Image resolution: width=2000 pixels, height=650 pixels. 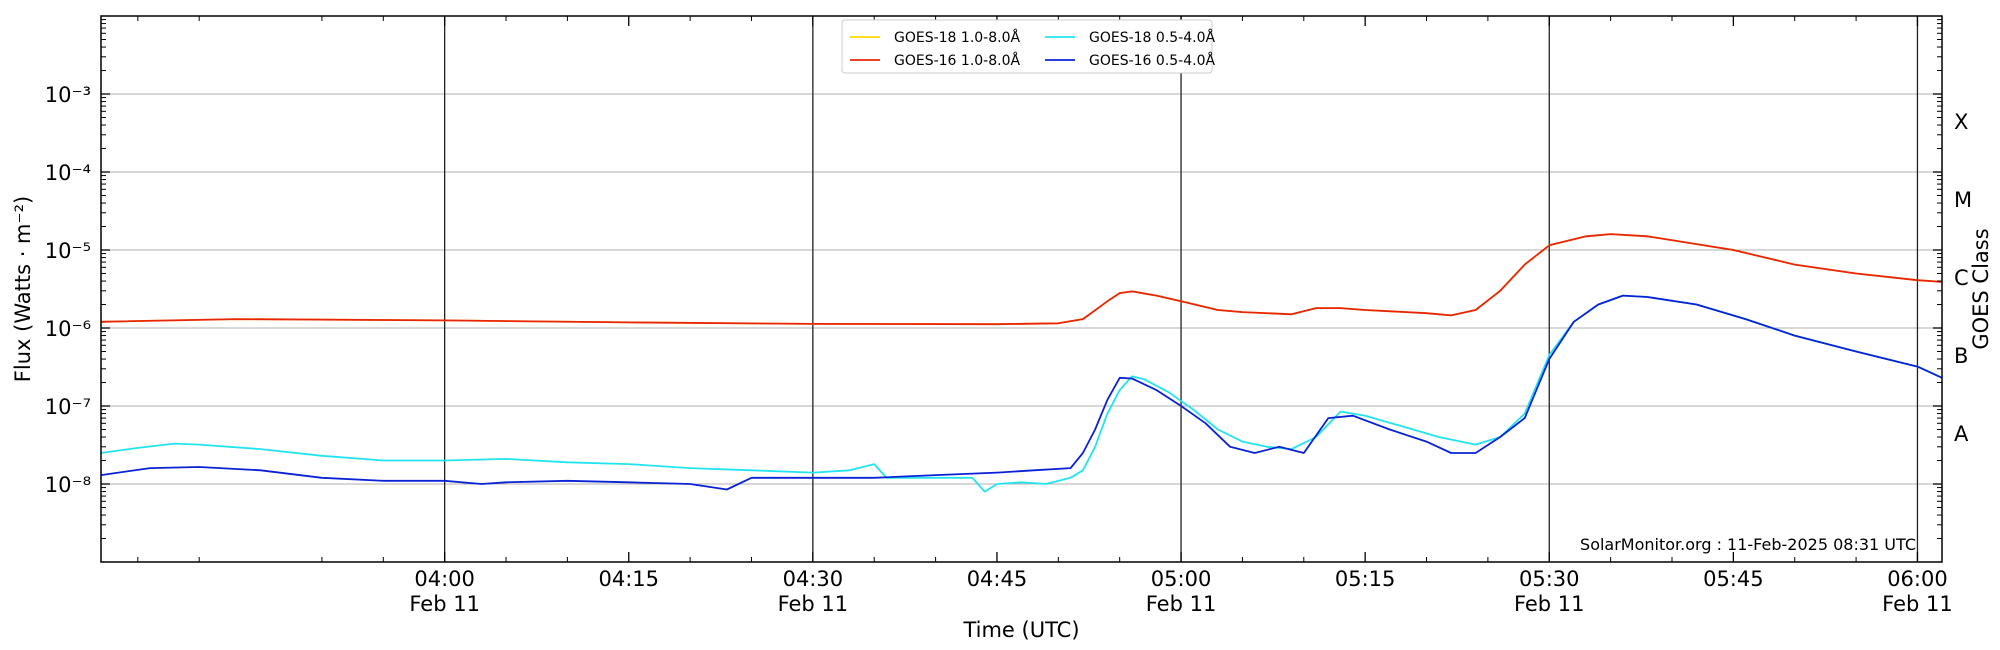 I want to click on goes-class-label: B, so click(x=1961, y=356).